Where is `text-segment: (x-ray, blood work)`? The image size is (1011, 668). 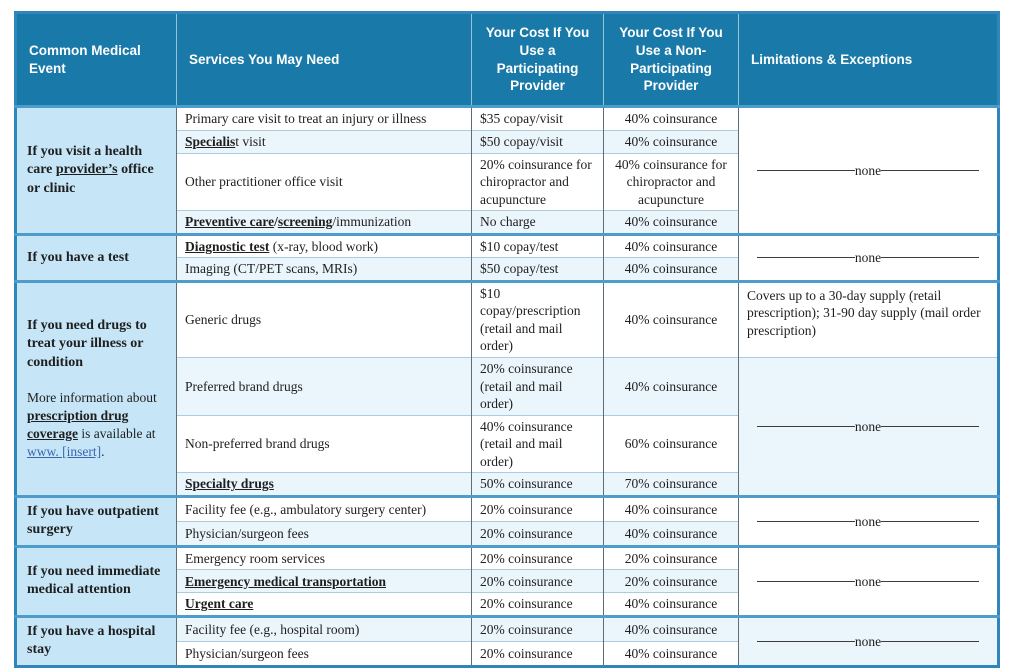
text-segment: (x-ray, blood work) is located at coordinates (323, 246).